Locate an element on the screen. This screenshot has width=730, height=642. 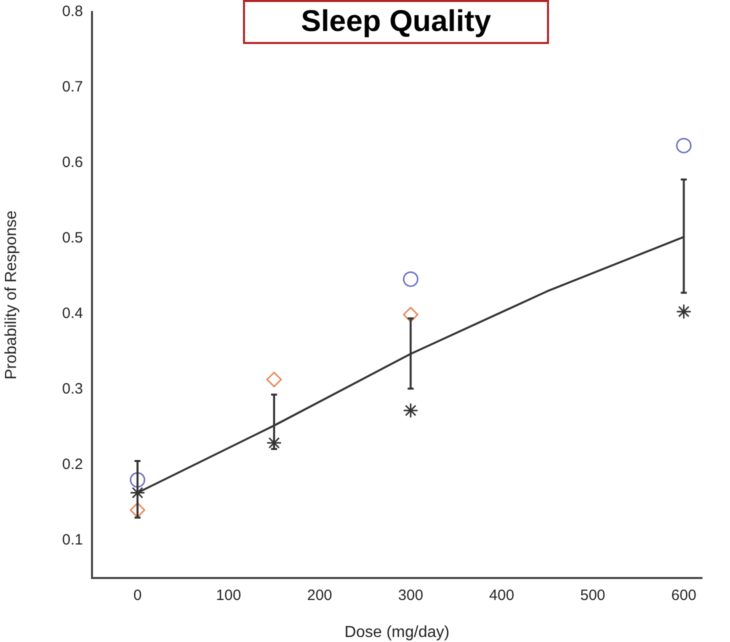
y-tick-label: 0.6 is located at coordinates (72, 163).